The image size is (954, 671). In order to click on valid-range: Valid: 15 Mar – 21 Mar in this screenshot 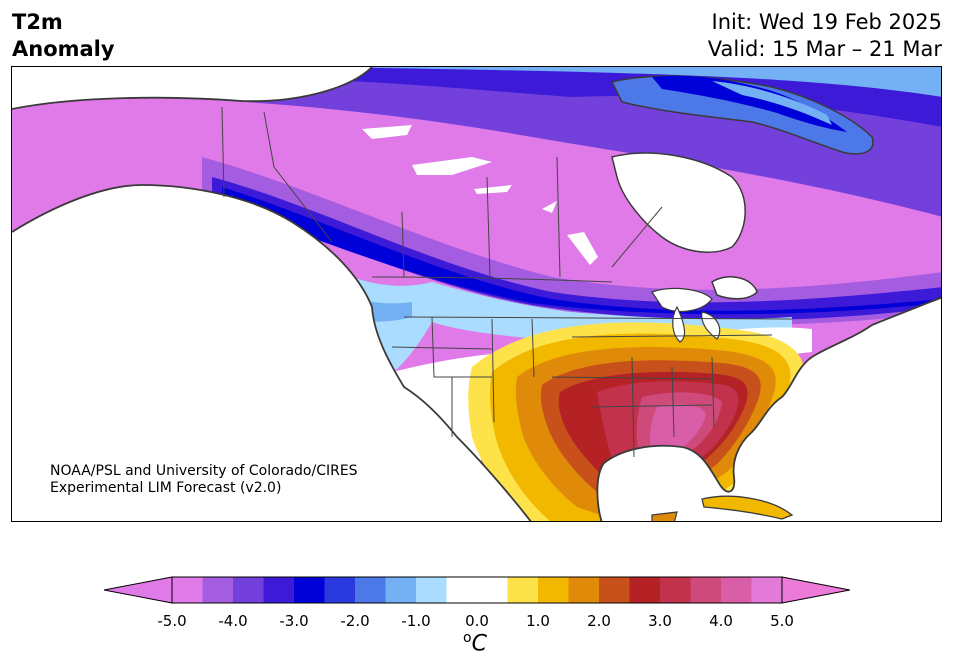, I will do `click(824, 49)`.